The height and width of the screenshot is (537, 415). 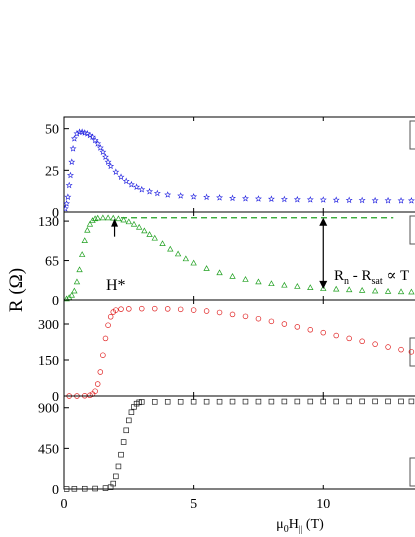 I want to click on y-axis-label: R (Ω), so click(x=16, y=290).